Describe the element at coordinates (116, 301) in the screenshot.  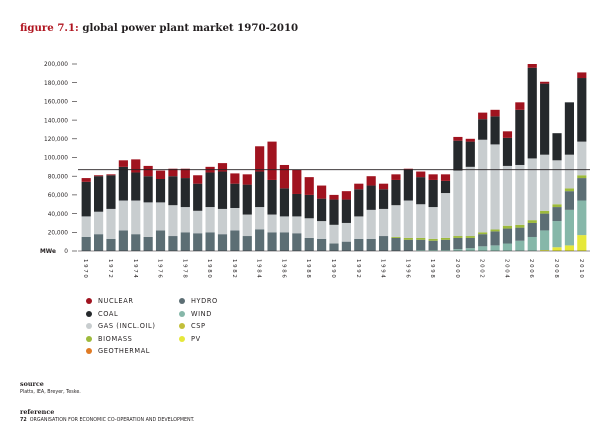
I see `legend-label: NUCLEAR` at that location.